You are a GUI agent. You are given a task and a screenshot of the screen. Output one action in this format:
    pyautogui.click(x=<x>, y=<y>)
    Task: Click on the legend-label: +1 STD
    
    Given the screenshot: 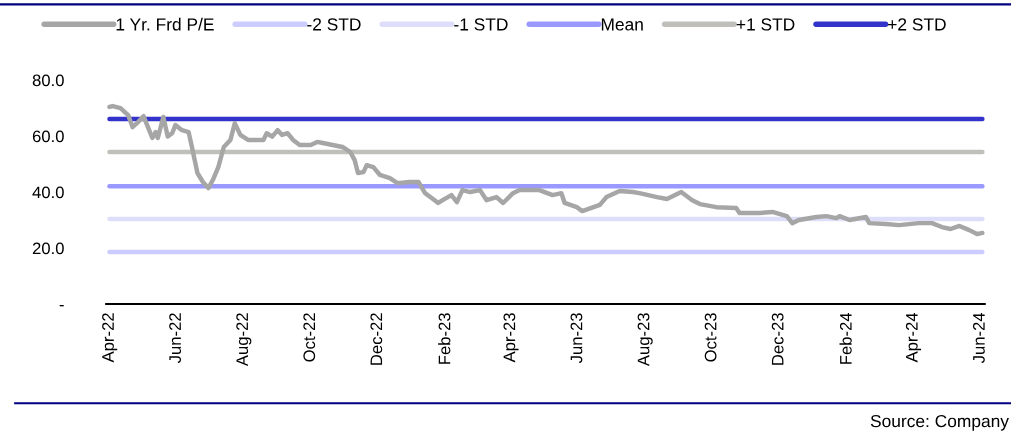 What is the action you would take?
    pyautogui.click(x=765, y=24)
    